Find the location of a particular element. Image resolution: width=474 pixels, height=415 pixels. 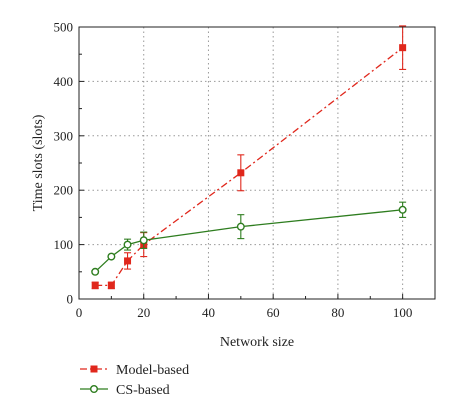

x-tick-label: 0 is located at coordinates (79, 312).